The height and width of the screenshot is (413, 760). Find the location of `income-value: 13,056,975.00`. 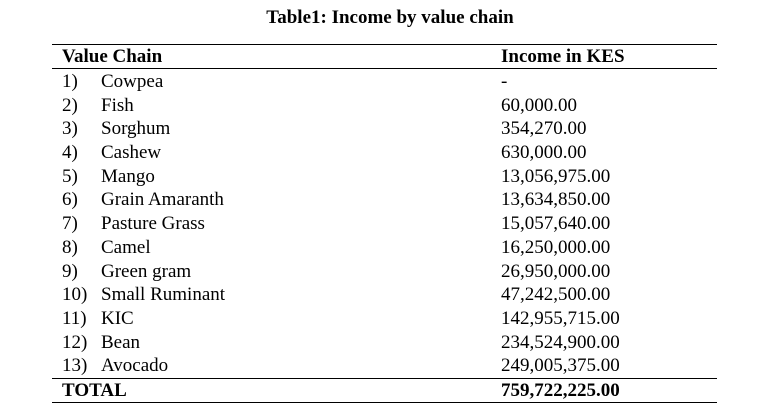

income-value: 13,056,975.00 is located at coordinates (556, 176).